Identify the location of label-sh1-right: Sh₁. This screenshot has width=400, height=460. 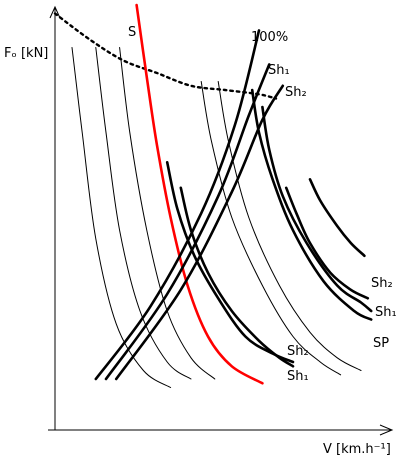
(386, 312).